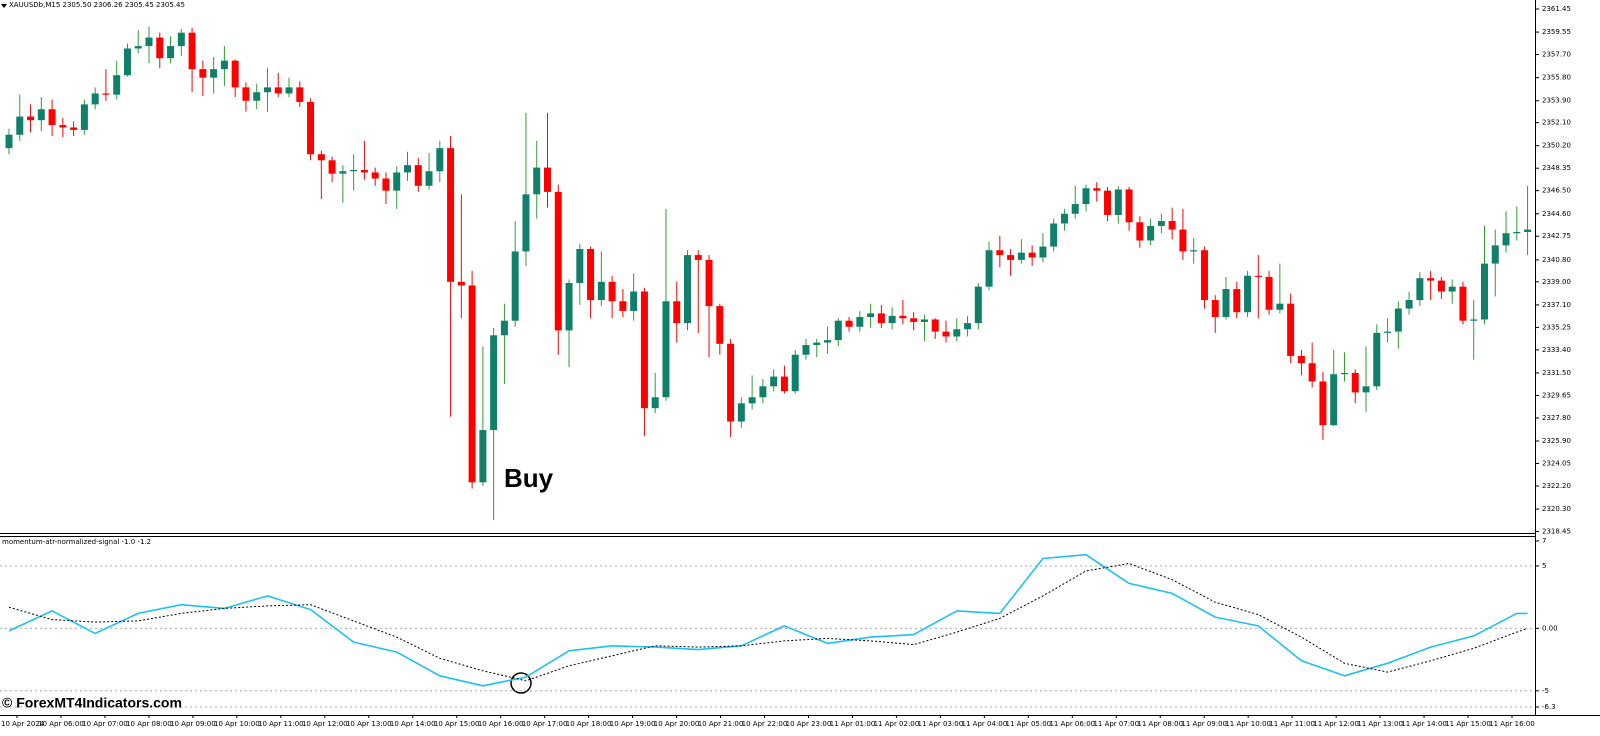 The width and height of the screenshot is (1600, 736). Describe the element at coordinates (853, 724) in the screenshot. I see `x-tick-label: 11 Apr 01:00` at that location.